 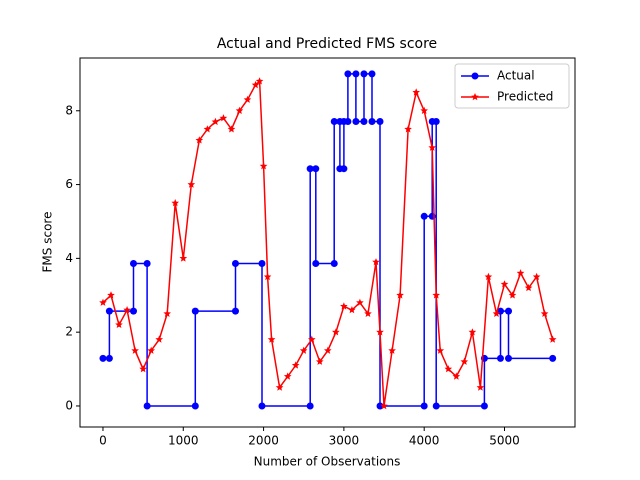 What do you see at coordinates (327, 44) in the screenshot?
I see `chart-title: Actual and Predicted FMS score` at bounding box center [327, 44].